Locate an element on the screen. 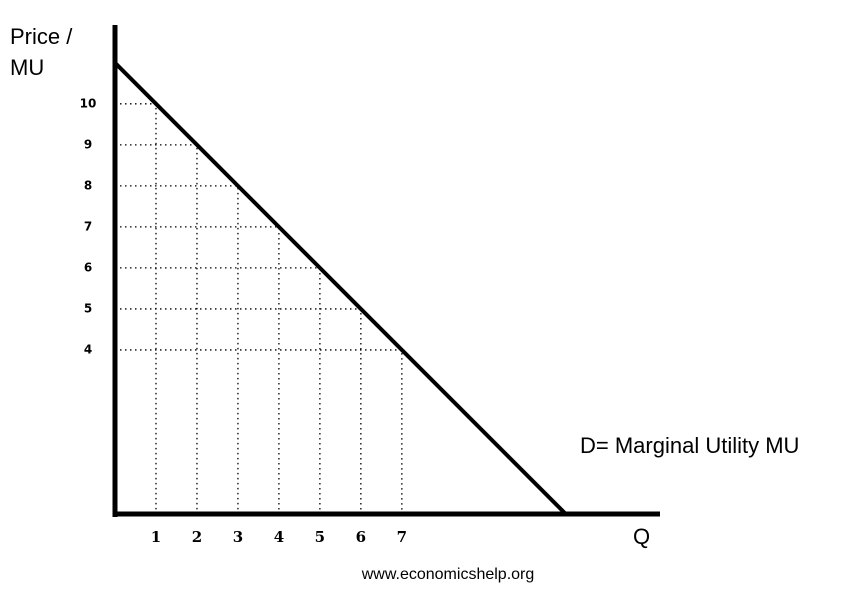 Image resolution: width=860 pixels, height=605 pixels. x-tick-label: 1 is located at coordinates (156, 537).